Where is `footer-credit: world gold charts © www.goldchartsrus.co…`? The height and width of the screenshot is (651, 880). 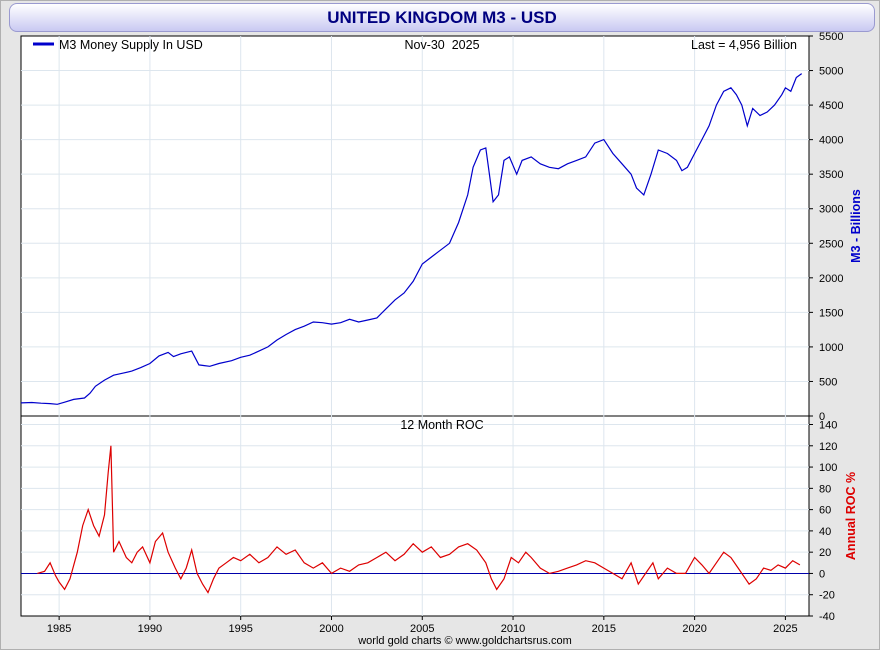
footer-credit: world gold charts © www.goldchartsrus.co… is located at coordinates (464, 641).